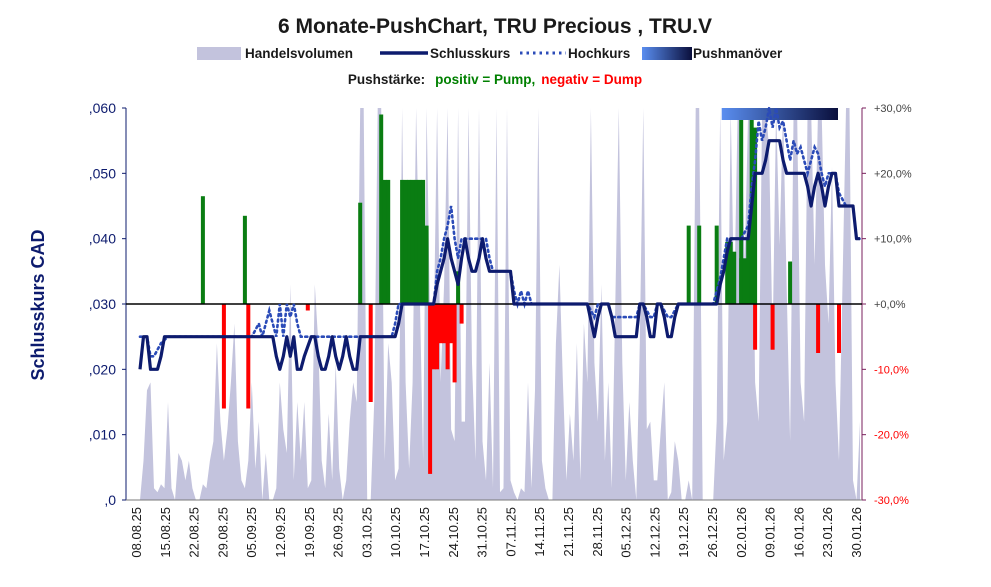  Describe the element at coordinates (424, 532) in the screenshot. I see `x-tick-label: 17.10.25` at that location.